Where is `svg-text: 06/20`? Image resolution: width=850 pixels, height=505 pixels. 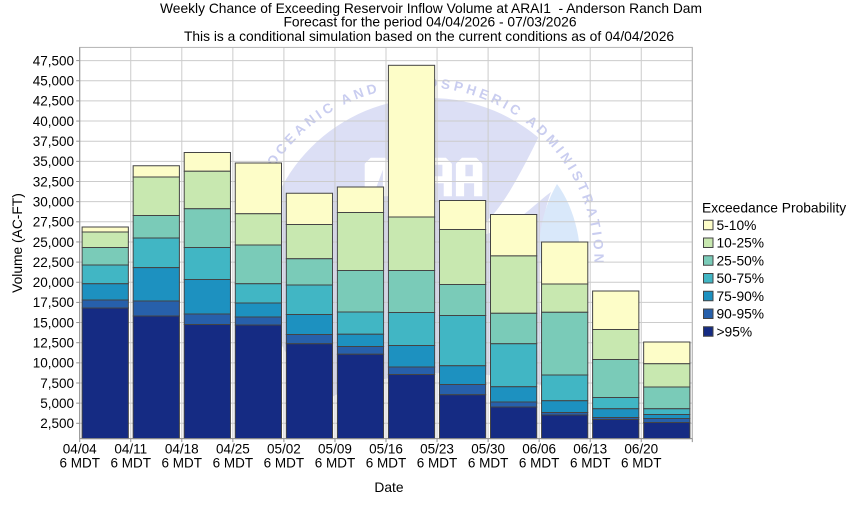 svg-text: 06/20 is located at coordinates (641, 449).